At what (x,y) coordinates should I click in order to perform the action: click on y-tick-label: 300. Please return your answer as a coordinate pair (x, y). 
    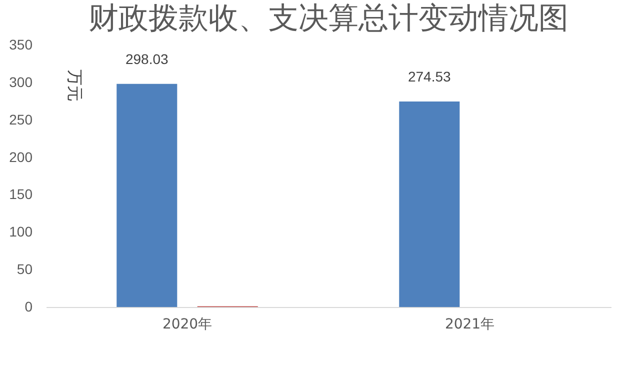
    Looking at the image, I should click on (21, 82).